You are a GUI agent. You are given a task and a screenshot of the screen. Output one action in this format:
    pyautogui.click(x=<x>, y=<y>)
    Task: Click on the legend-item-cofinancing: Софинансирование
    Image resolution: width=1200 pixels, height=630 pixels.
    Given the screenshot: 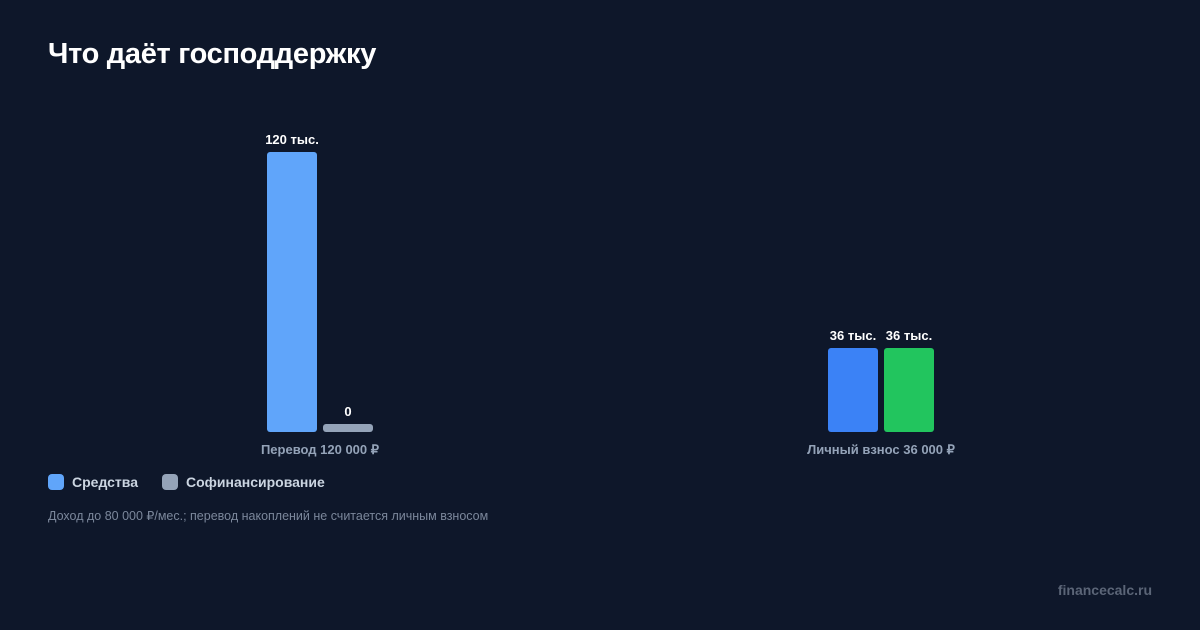 What is the action you would take?
    pyautogui.click(x=243, y=482)
    